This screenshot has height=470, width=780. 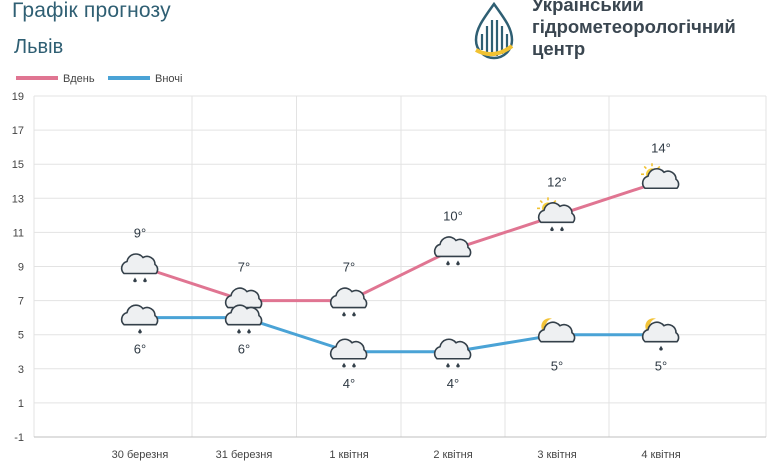 What do you see at coordinates (556, 214) in the screenshot?
I see `sun-cloud-rain-icon` at bounding box center [556, 214].